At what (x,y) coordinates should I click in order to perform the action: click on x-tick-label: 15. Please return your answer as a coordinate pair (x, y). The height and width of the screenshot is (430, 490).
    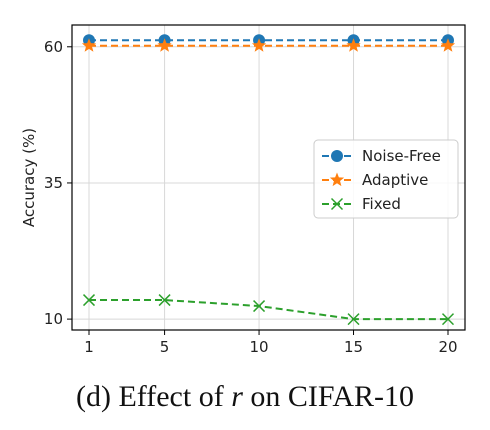
    Looking at the image, I should click on (353, 347).